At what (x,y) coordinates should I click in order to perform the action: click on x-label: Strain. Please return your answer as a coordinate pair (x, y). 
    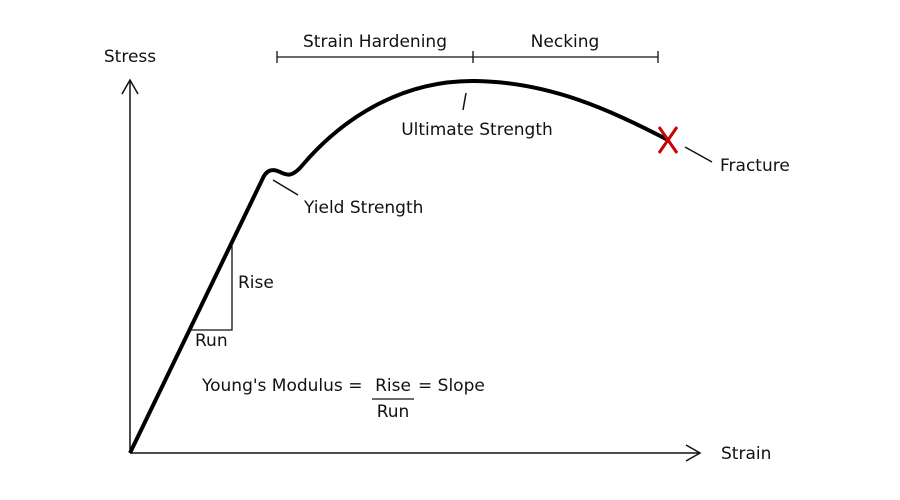
    Looking at the image, I should click on (746, 454).